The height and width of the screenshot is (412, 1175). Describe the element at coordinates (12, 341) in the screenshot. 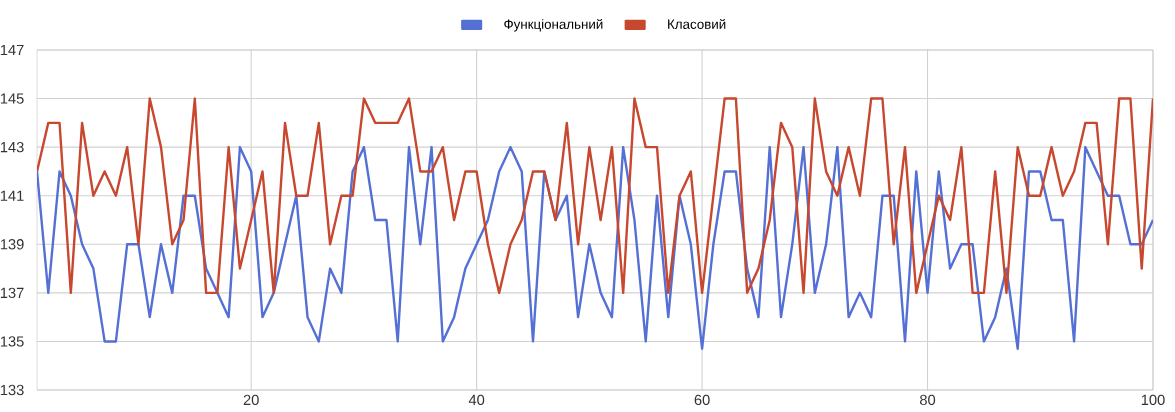

I see `y-tick-label: 135` at that location.